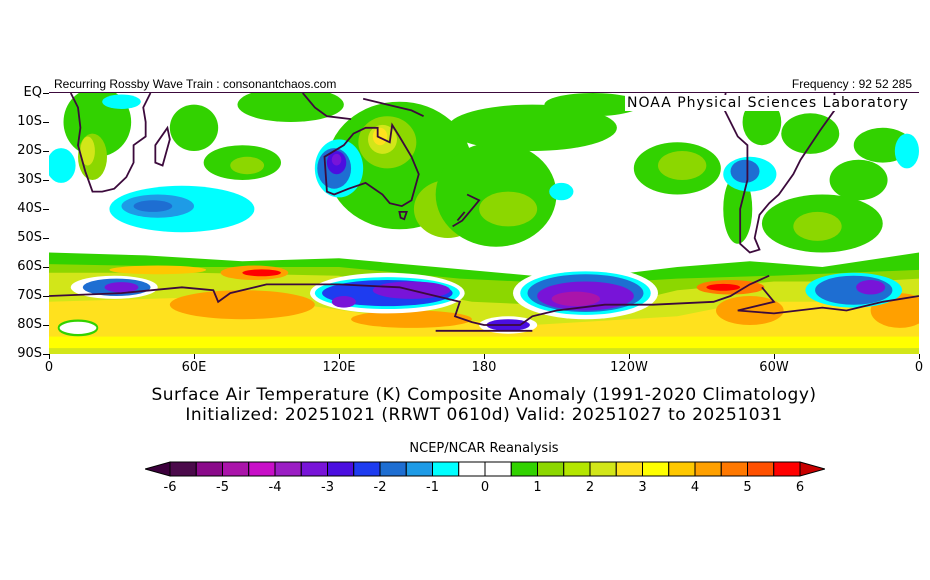  What do you see at coordinates (29, 295) in the screenshot?
I see `lat-tick-label: 70S` at bounding box center [29, 295].